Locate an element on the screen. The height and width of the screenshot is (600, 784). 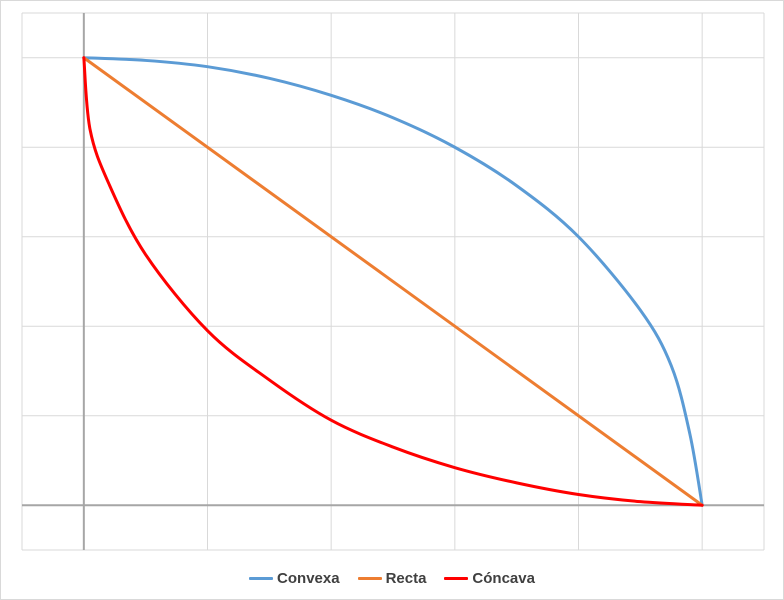
legend-label-recta: Recta is located at coordinates (406, 578).